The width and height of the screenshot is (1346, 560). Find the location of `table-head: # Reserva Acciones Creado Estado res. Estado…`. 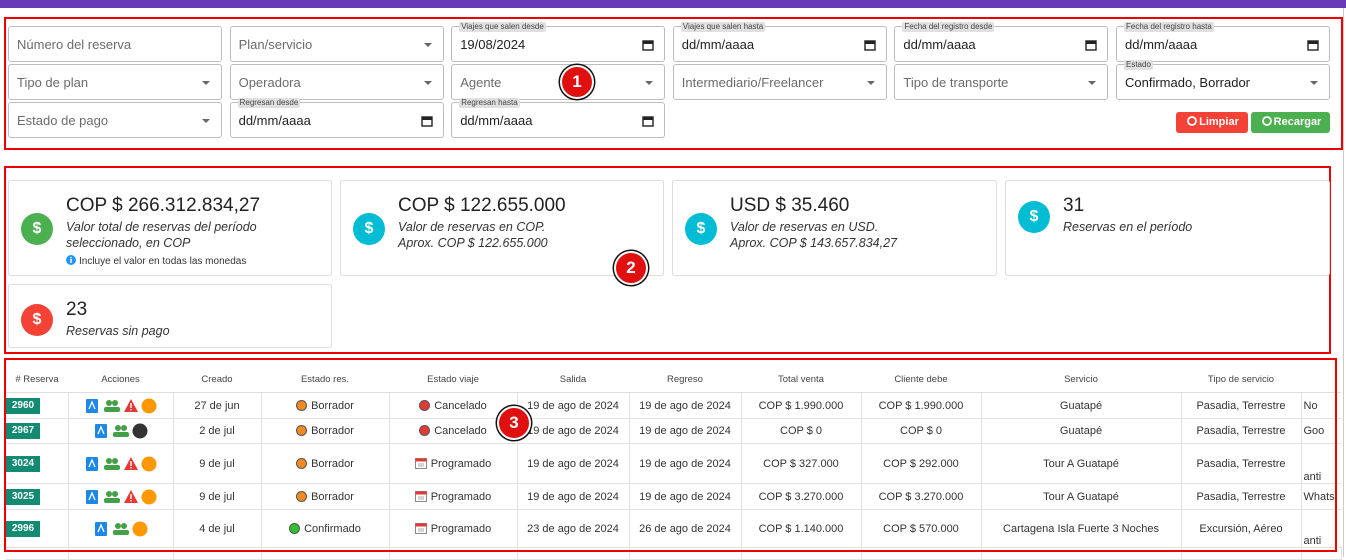

table-head: # Reserva Acciones Creado Estado res. Estado… is located at coordinates (673, 379).